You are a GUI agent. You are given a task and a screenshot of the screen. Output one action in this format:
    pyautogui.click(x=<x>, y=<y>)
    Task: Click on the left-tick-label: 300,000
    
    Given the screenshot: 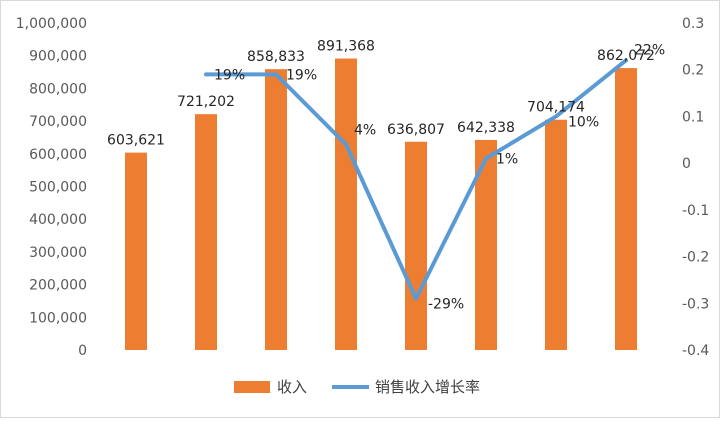 What is the action you would take?
    pyautogui.click(x=58, y=253)
    